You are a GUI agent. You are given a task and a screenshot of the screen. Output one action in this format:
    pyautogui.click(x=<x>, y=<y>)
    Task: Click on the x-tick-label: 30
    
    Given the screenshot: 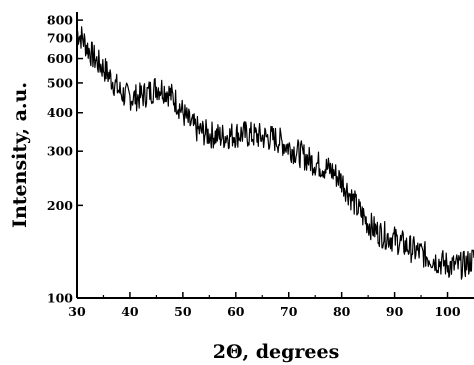 What is the action you would take?
    pyautogui.click(x=77, y=311)
    